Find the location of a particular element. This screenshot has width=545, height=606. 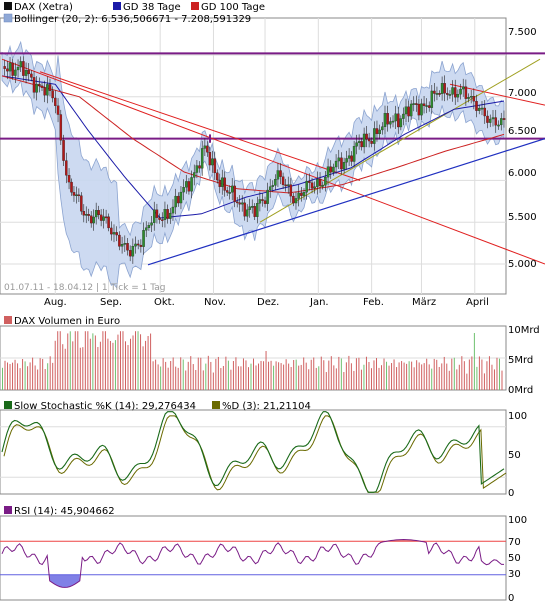

legend-swatch-volume is located at coordinates (8, 320).